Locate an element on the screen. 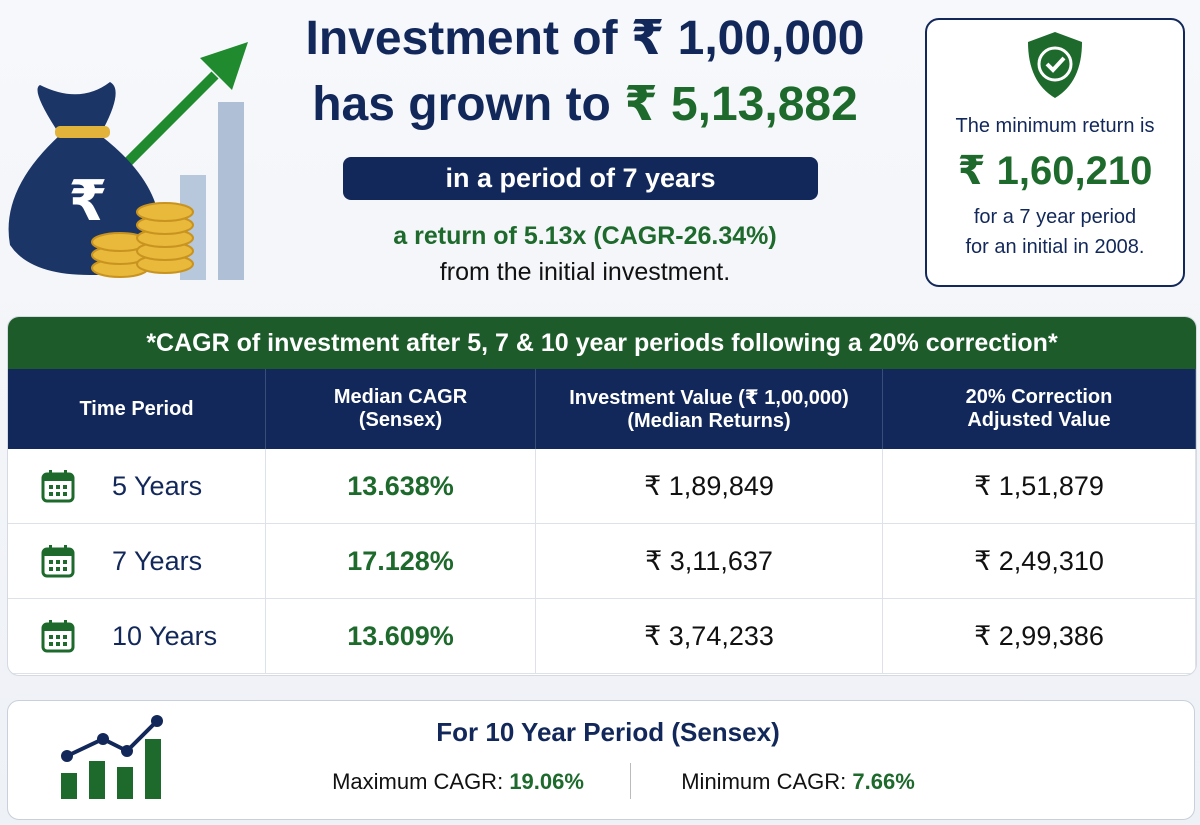  side-amount: ₹ 1,60,210 is located at coordinates (1055, 171).